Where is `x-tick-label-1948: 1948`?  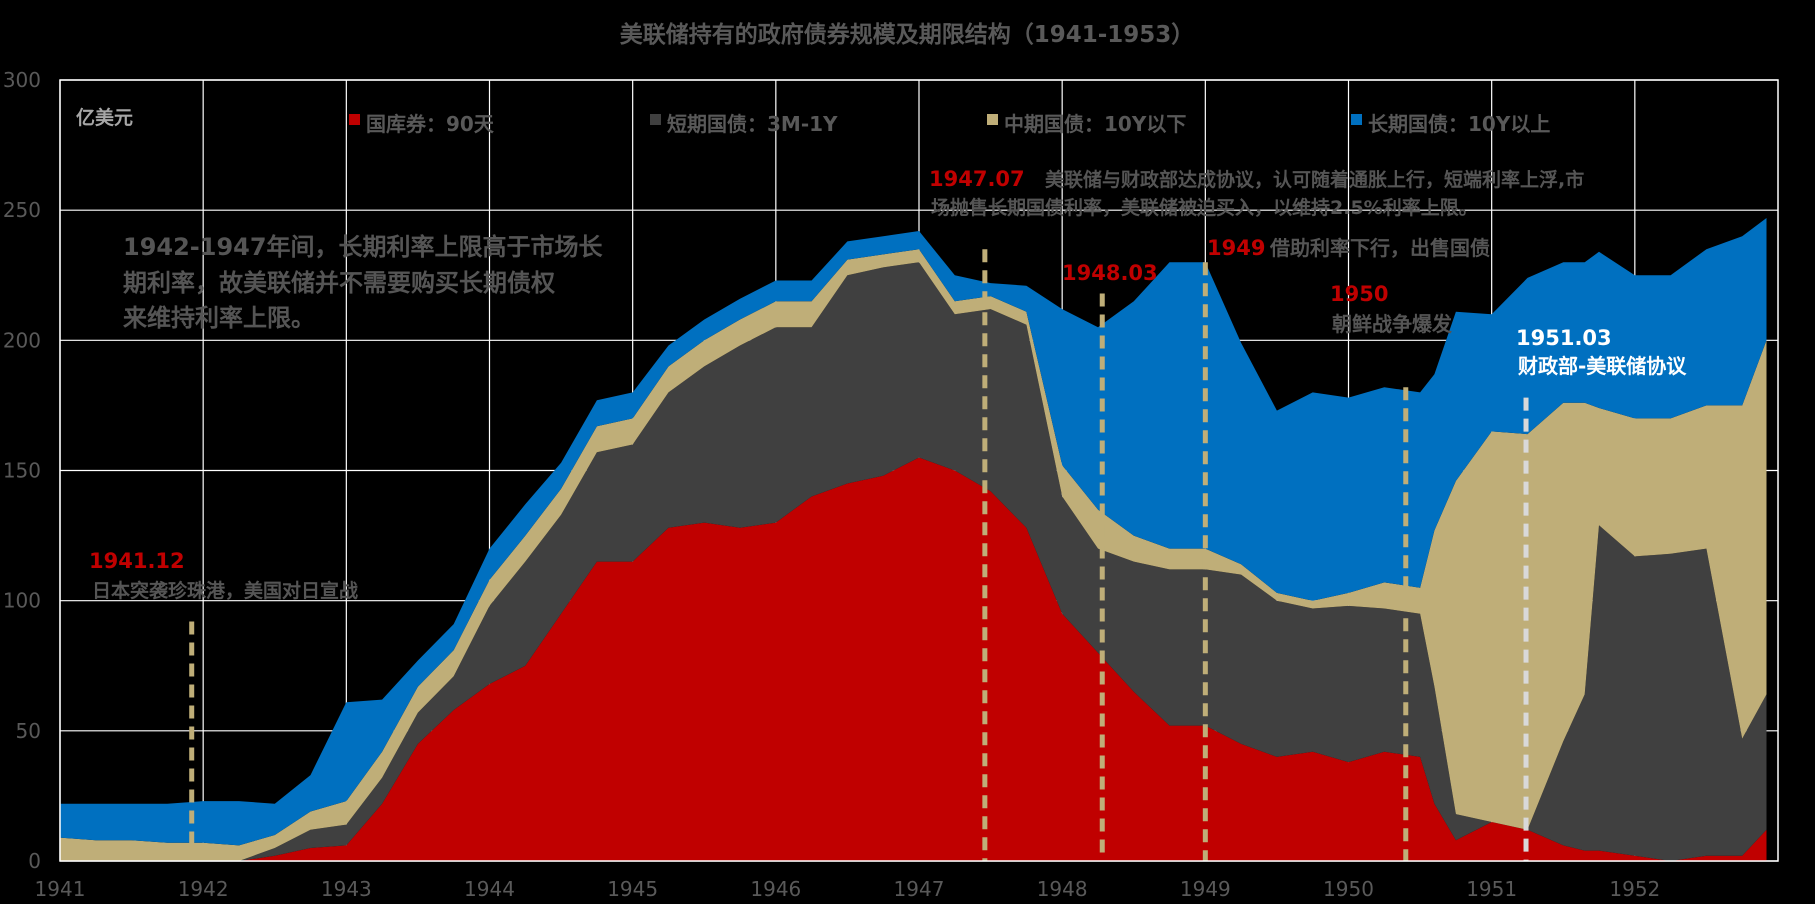
x-tick-label-1948: 1948 is located at coordinates (1062, 889).